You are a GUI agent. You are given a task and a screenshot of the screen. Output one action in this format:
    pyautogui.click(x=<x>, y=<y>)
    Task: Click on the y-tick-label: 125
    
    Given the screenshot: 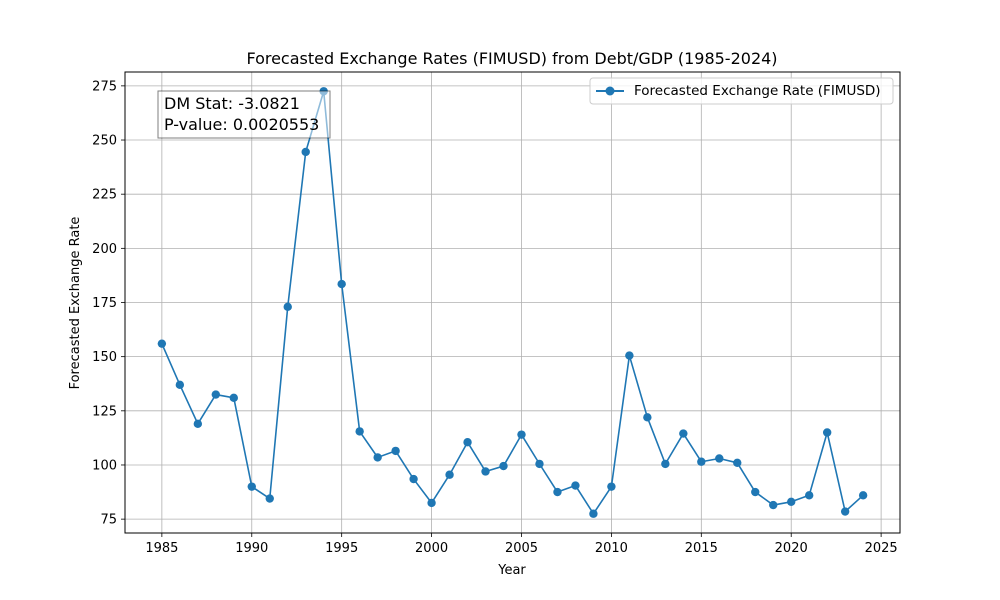 What is the action you would take?
    pyautogui.click(x=104, y=411)
    